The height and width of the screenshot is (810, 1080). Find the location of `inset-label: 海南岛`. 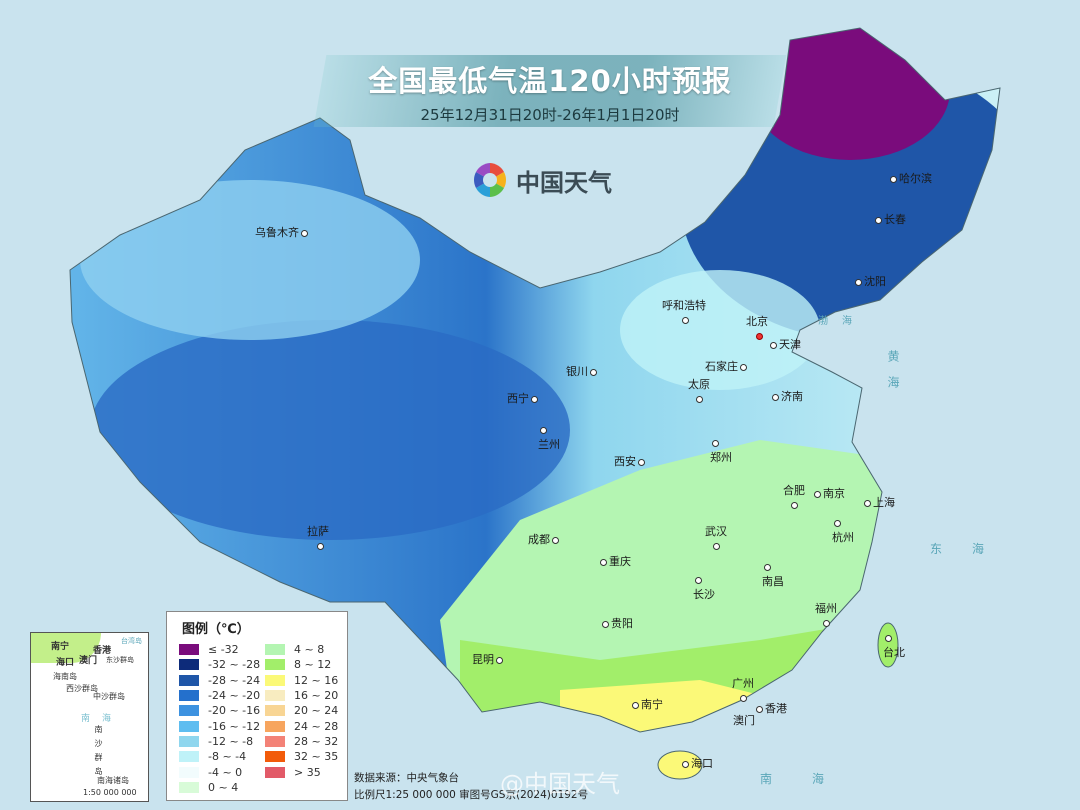

inset-label: 海南岛 is located at coordinates (65, 676).